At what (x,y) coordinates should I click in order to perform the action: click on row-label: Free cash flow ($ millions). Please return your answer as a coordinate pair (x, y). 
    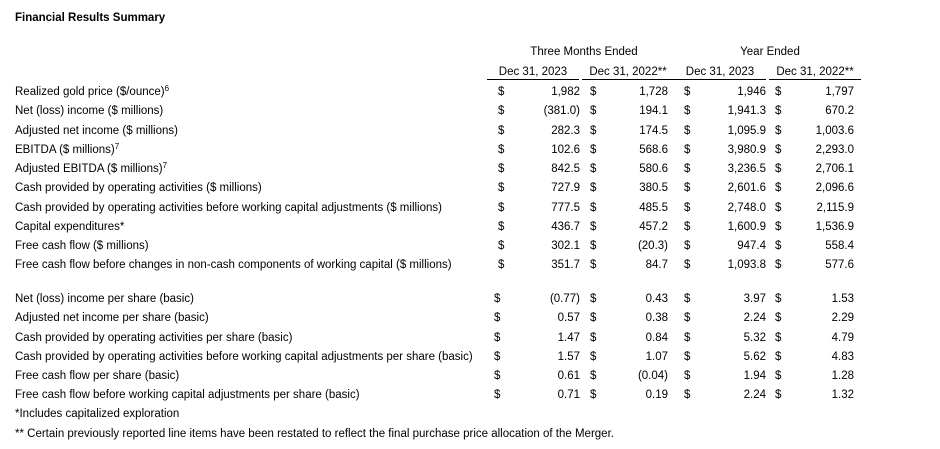
    Looking at the image, I should click on (82, 246).